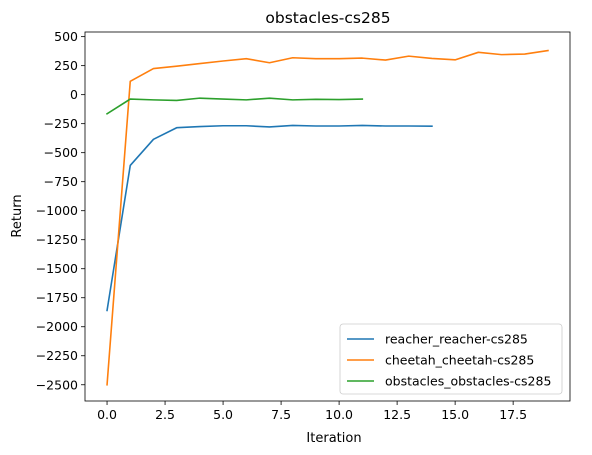 This screenshot has height=455, width=592. I want to click on x-tick-label: 5.0, so click(223, 414).